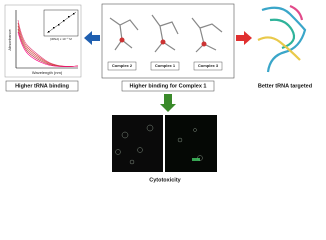  I want to click on panel-label: Higher binding for Complex 1, so click(167, 86).